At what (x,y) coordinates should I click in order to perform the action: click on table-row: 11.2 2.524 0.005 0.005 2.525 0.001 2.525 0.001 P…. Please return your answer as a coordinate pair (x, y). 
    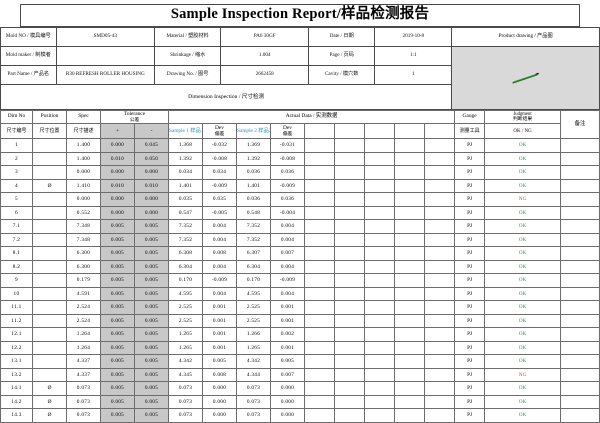
    Looking at the image, I should click on (300, 321).